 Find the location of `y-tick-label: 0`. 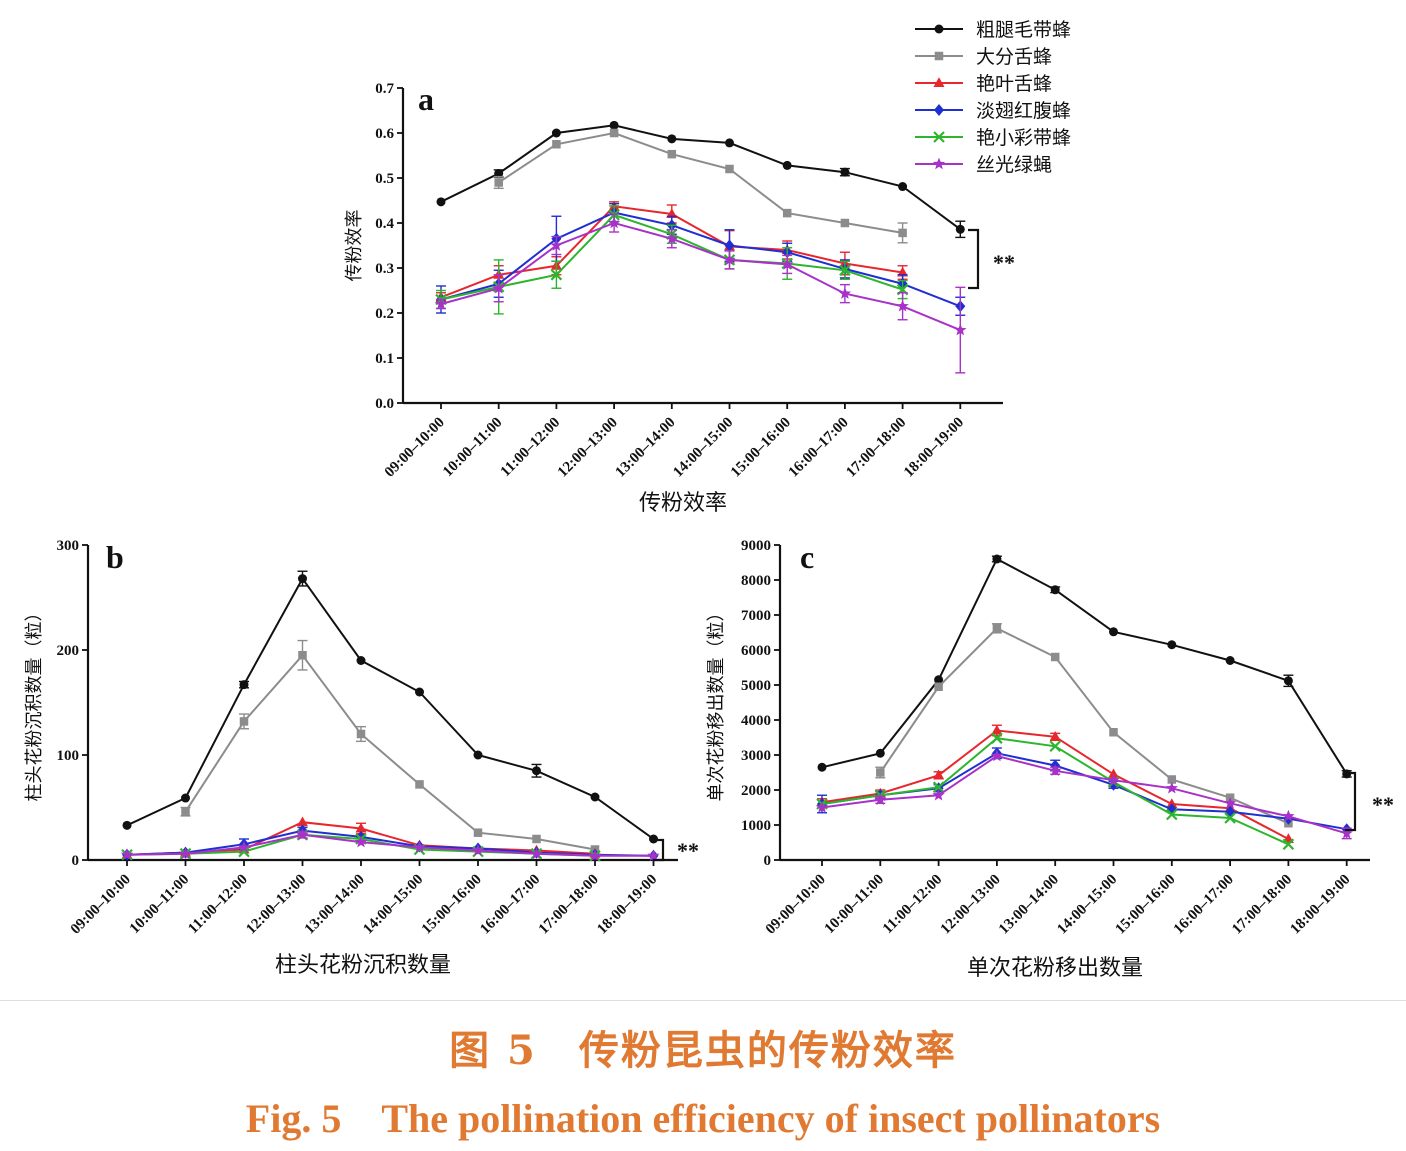

y-tick-label: 0 is located at coordinates (768, 861).